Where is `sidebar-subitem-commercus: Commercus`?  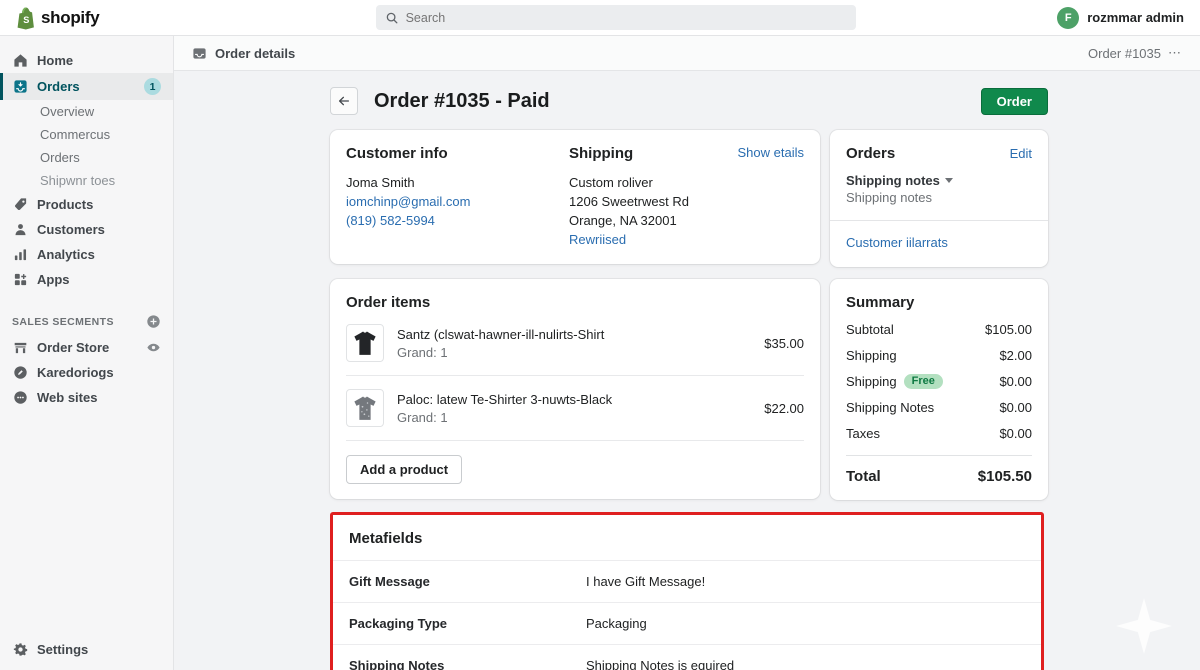
sidebar-subitem-commercus: Commercus is located at coordinates (75, 134).